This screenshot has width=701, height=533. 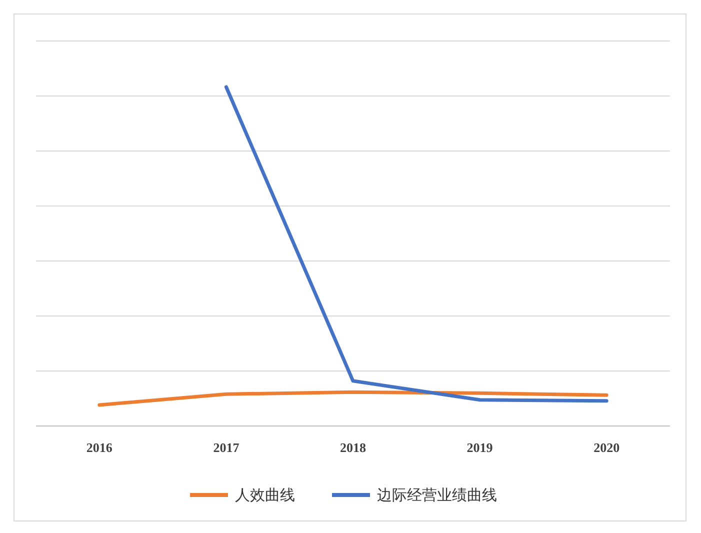 What do you see at coordinates (99, 447) in the screenshot?
I see `x-tick-label: 2016` at bounding box center [99, 447].